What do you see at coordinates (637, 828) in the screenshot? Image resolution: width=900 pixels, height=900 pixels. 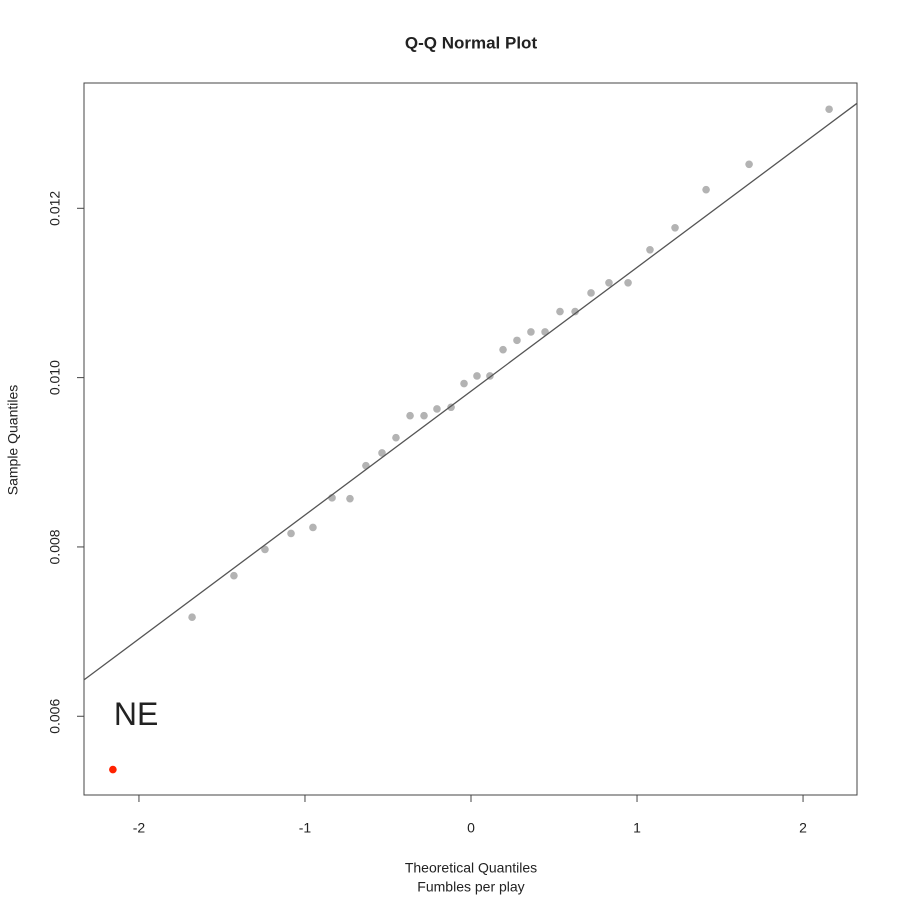 I see `x-tick-label: 1` at bounding box center [637, 828].